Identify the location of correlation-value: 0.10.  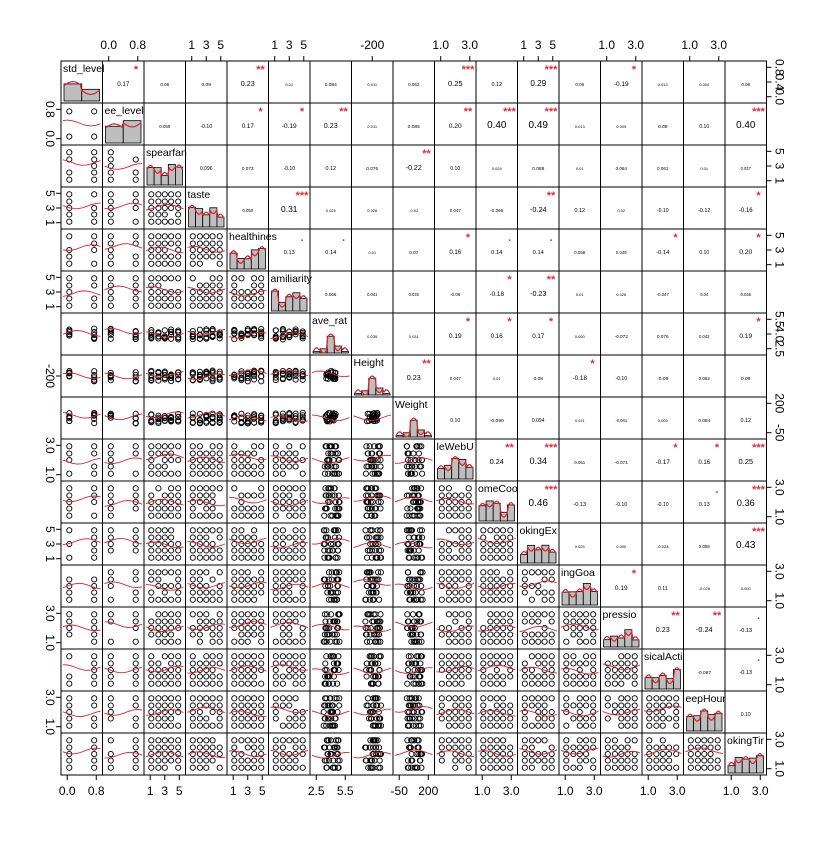
(455, 169).